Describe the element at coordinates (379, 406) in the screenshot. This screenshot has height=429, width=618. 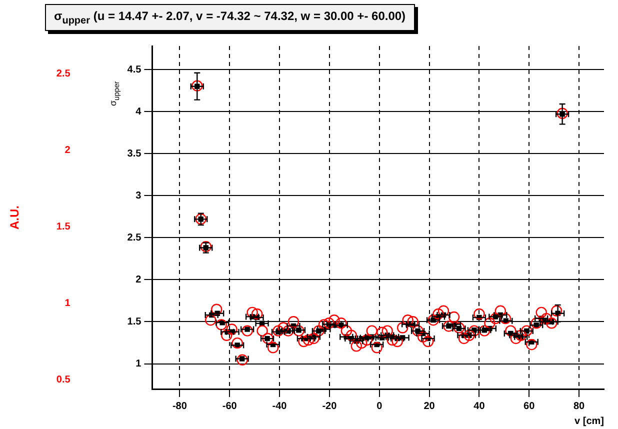
I see `x-tick-label: 0` at that location.